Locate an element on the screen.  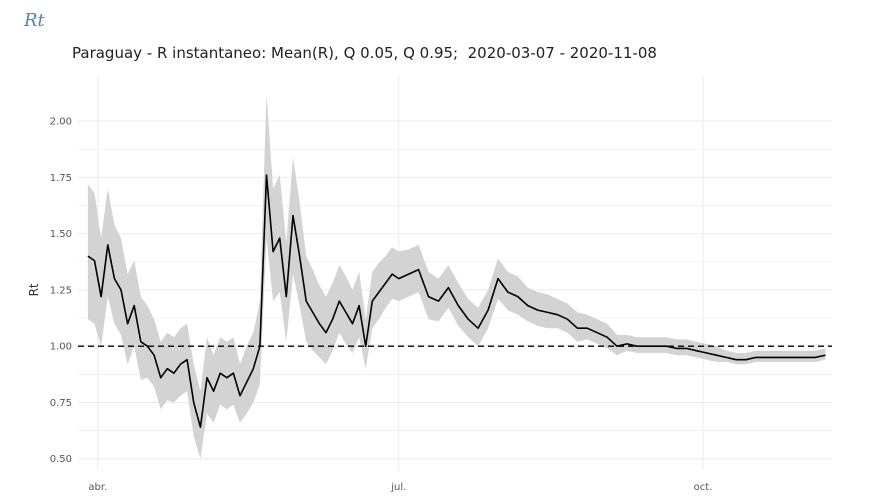
rt-header-label: Rt is located at coordinates (34, 20).